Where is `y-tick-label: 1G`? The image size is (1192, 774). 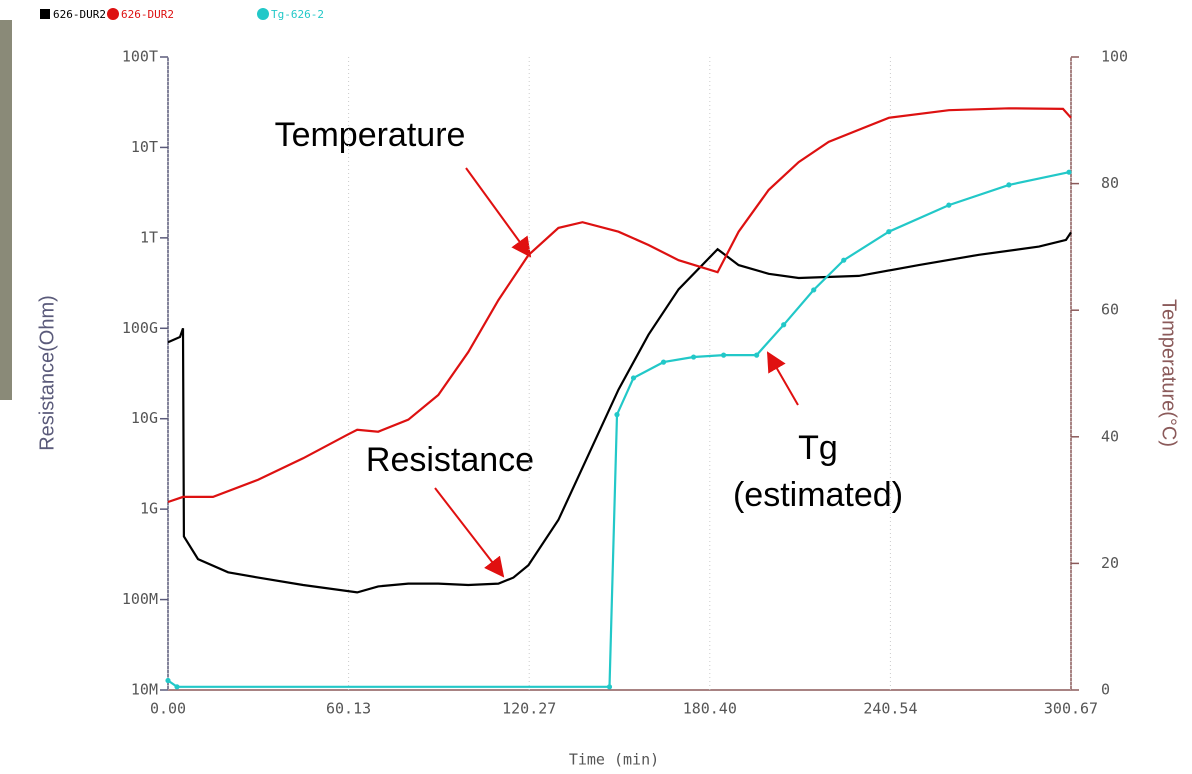 y-tick-label: 1G is located at coordinates (149, 509).